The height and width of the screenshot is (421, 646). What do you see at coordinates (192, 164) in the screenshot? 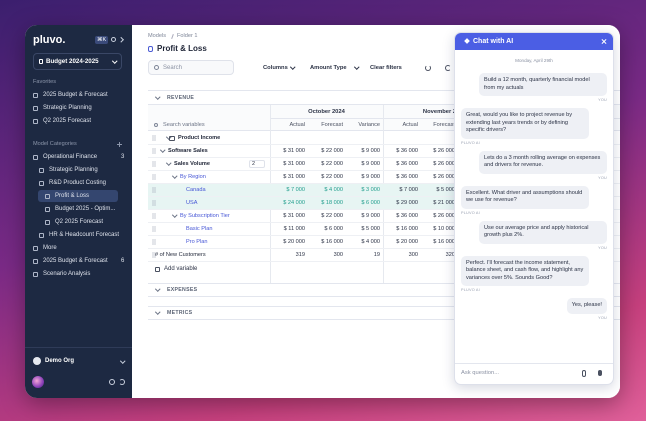
I see `row-label: Sales Volume` at bounding box center [192, 164].